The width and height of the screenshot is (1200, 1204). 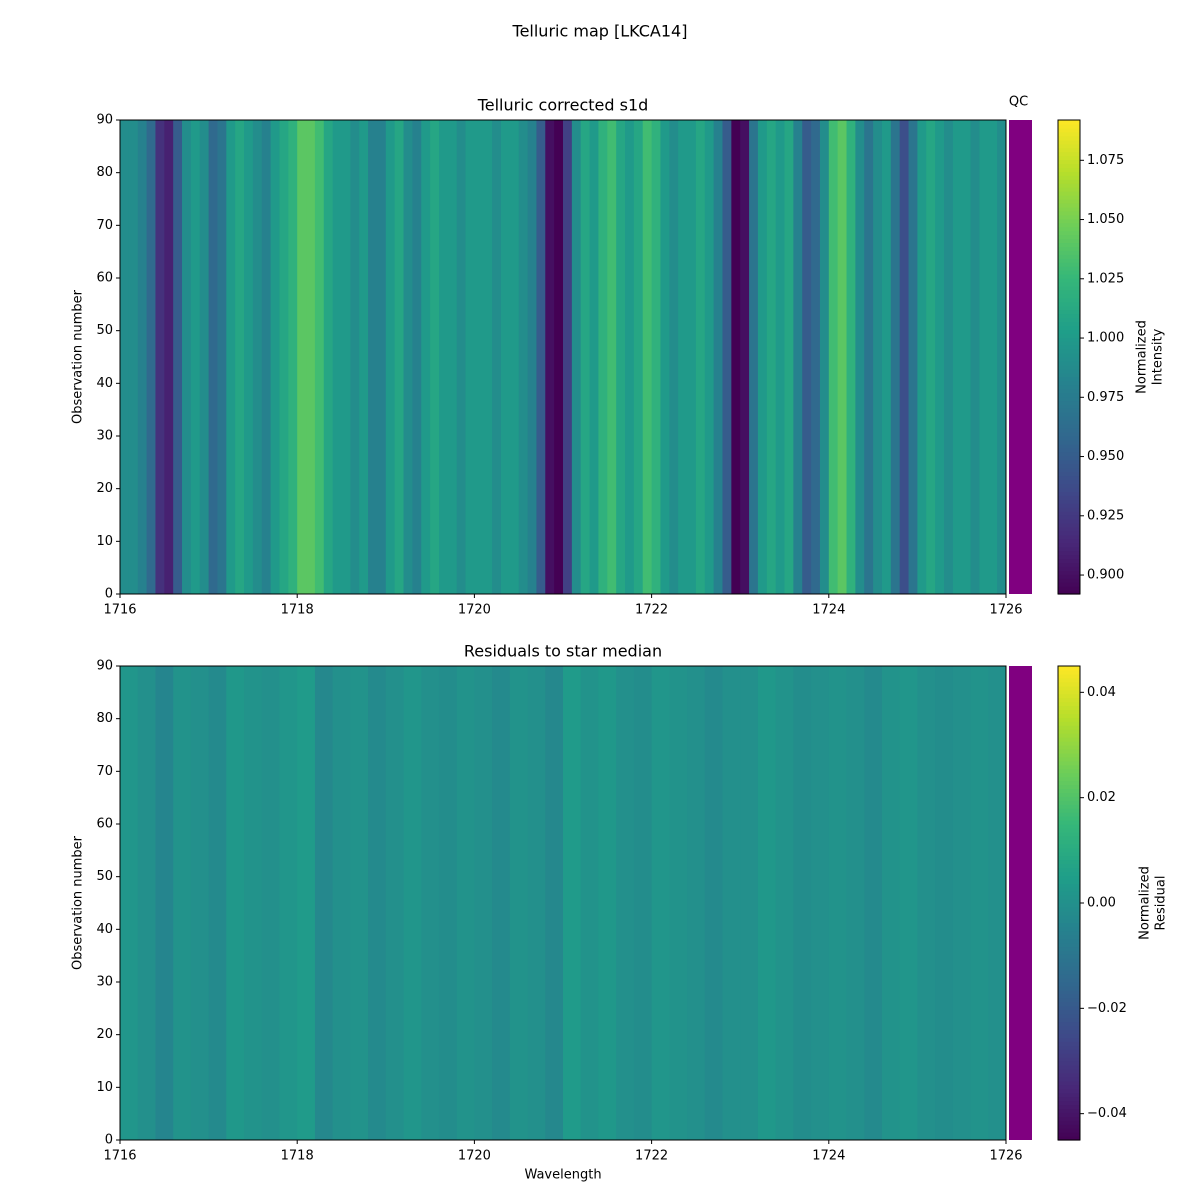 I want to click on x-tick-label: 1720, so click(x=474, y=610).